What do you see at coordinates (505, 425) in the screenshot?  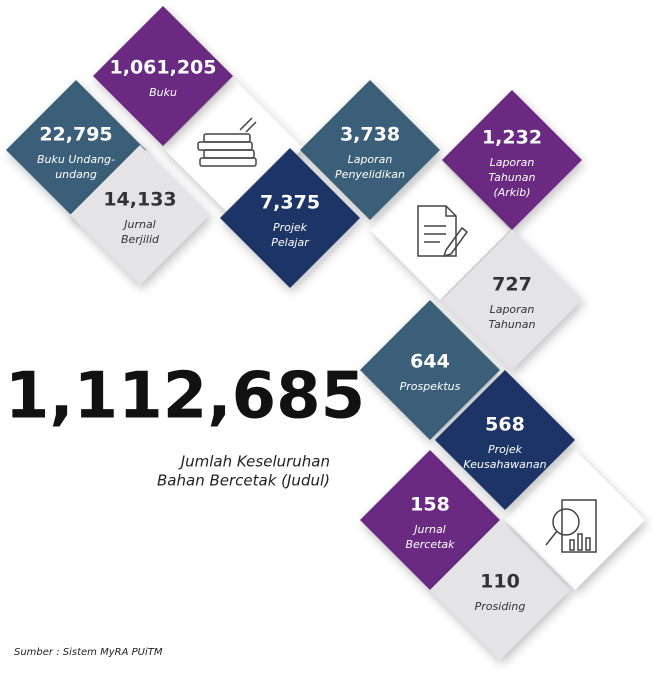 I see `tile-value: 568` at bounding box center [505, 425].